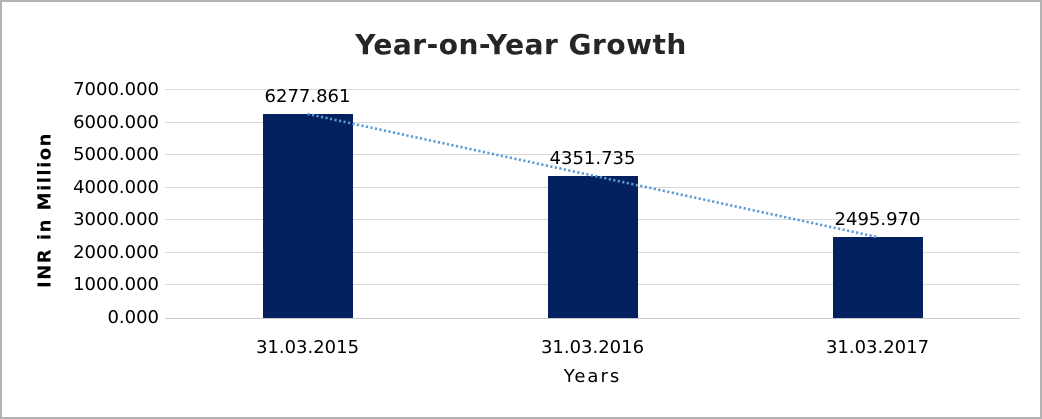 The height and width of the screenshot is (419, 1042). Describe the element at coordinates (116, 252) in the screenshot. I see `y-tick-label: 2000.000` at that location.